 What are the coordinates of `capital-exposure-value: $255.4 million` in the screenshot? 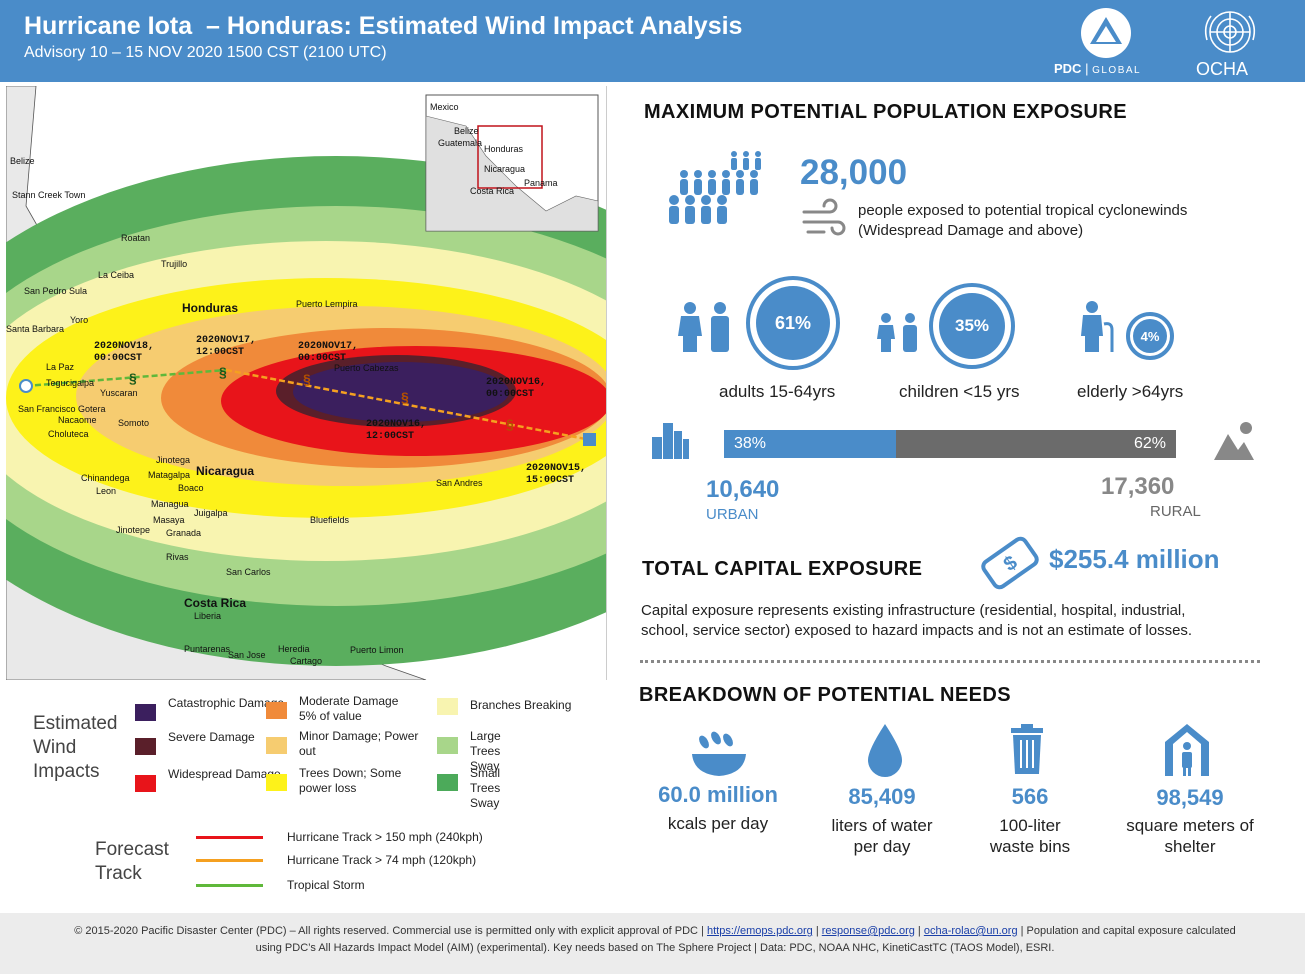 It's located at (1134, 559).